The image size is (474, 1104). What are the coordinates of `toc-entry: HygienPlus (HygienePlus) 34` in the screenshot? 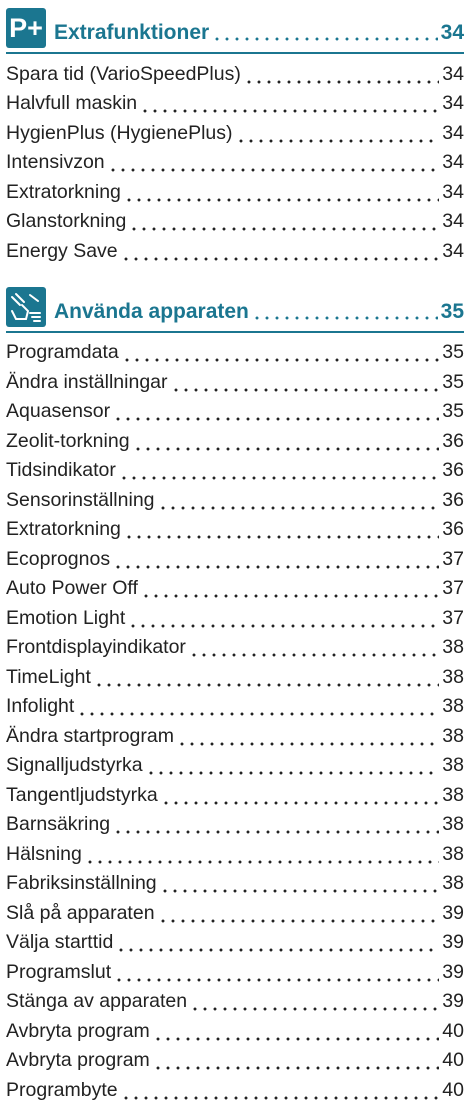 It's located at (235, 132).